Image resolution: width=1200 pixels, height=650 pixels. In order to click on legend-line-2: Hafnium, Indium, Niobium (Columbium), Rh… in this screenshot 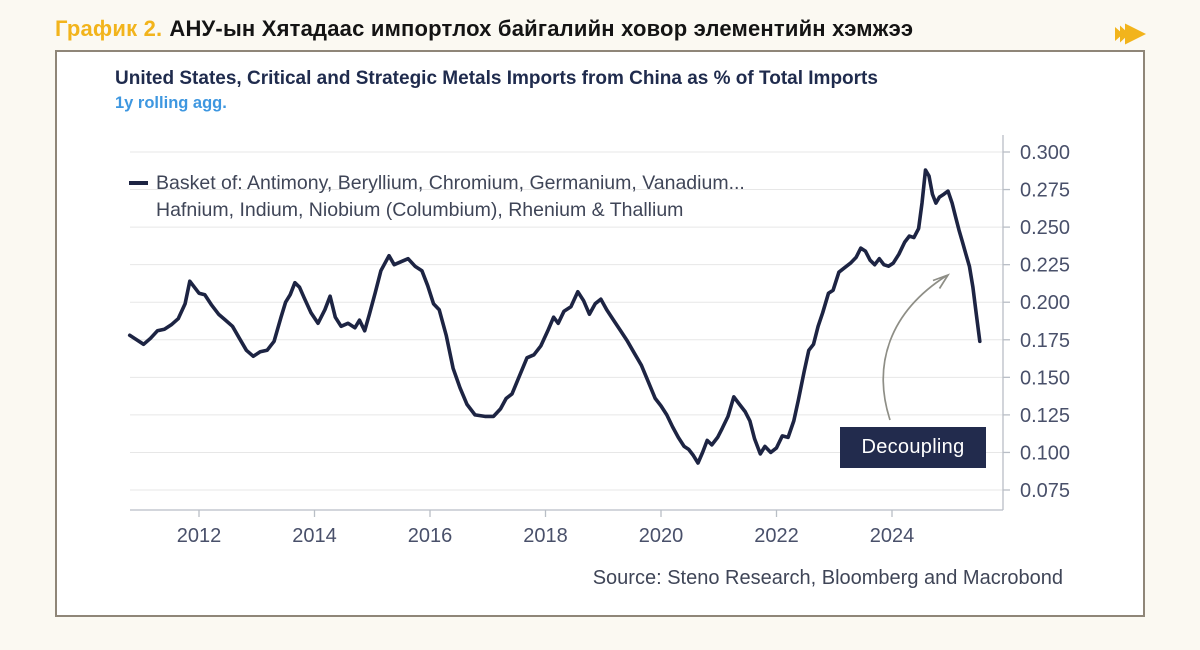, I will do `click(420, 210)`.